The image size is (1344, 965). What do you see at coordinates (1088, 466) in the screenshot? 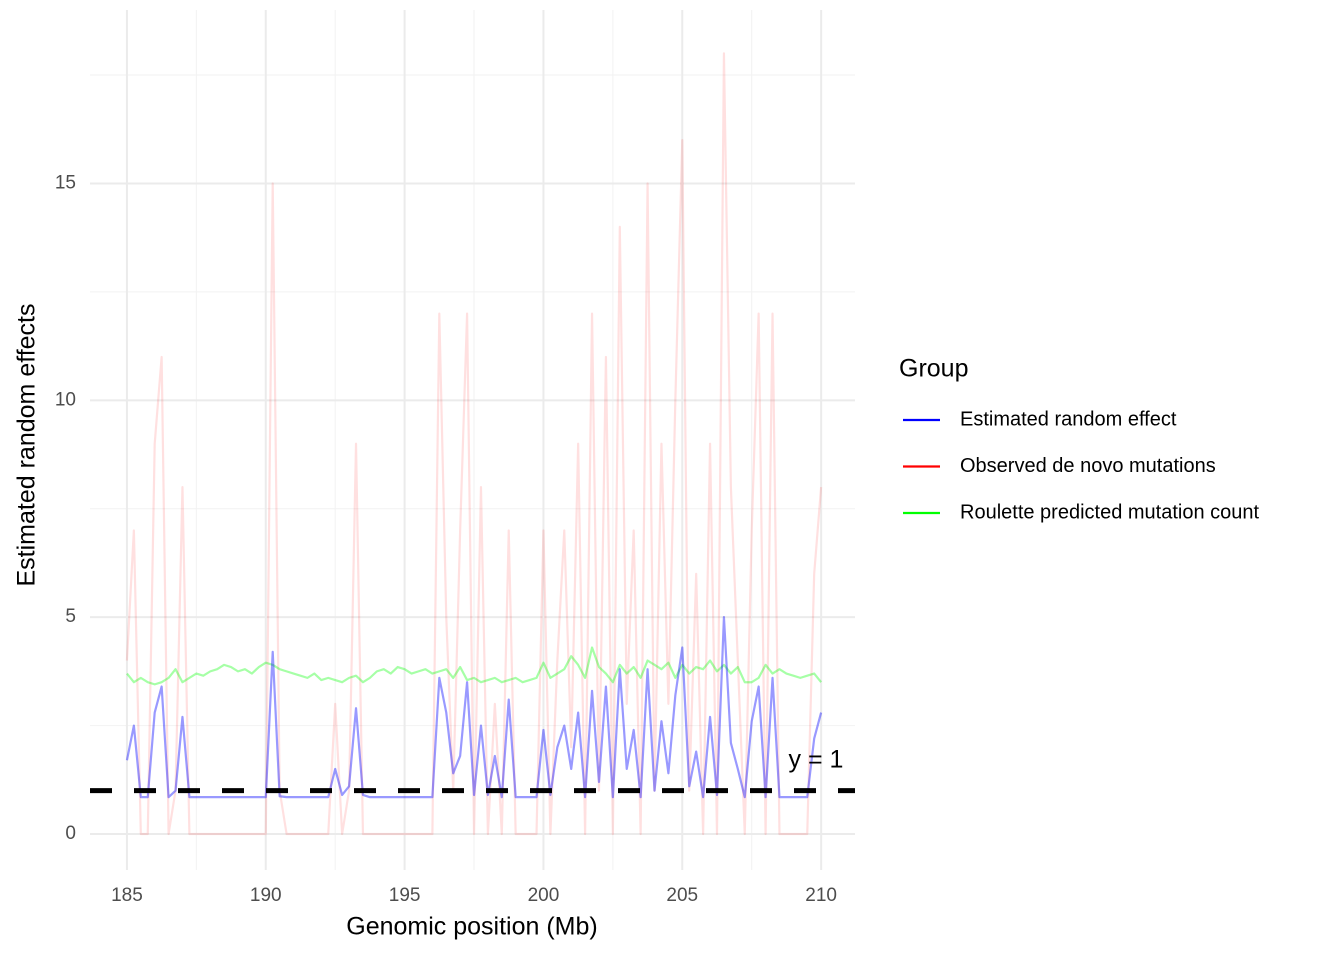
I see `legend-label: Observed de novo mutations` at bounding box center [1088, 466].